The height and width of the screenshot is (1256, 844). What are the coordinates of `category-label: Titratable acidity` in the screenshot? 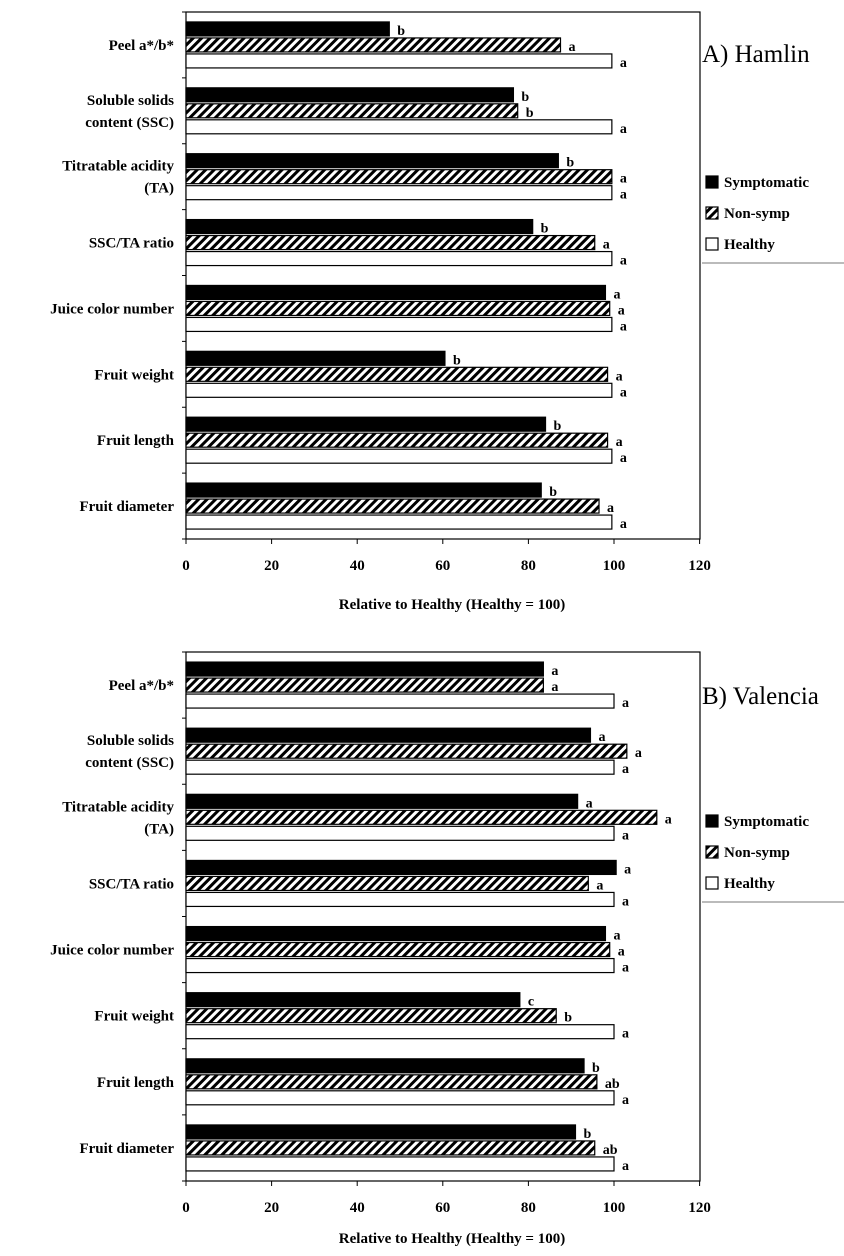 It's located at (118, 807).